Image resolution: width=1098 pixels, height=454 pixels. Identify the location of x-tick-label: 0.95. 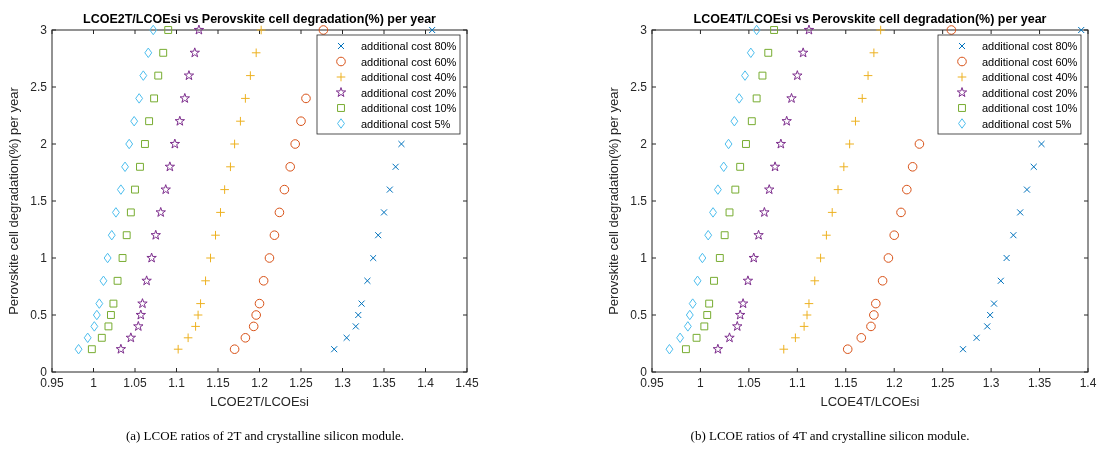
(52, 383).